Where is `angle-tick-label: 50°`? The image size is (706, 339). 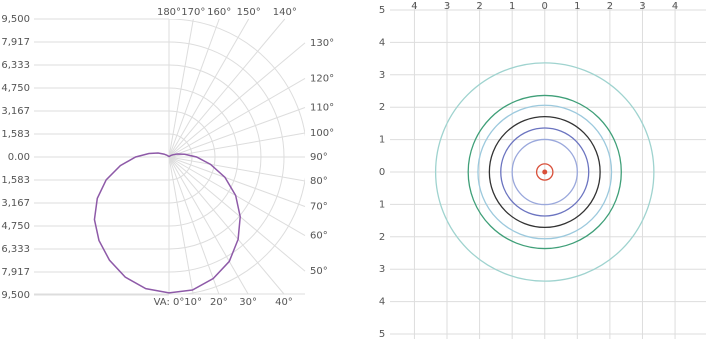
angle-tick-label: 50° is located at coordinates (319, 271).